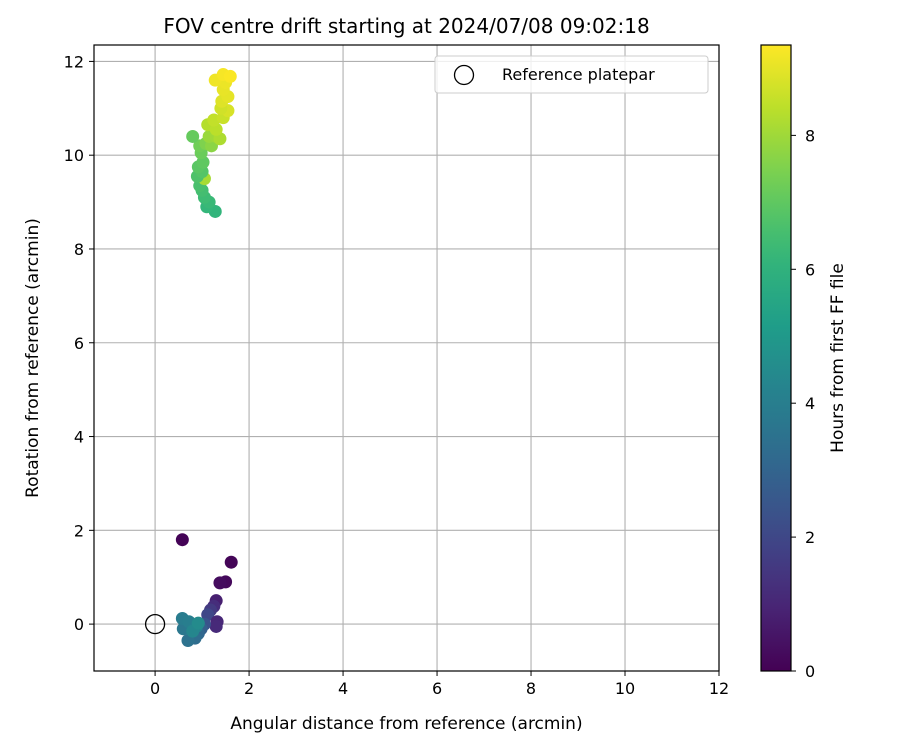  Describe the element at coordinates (437, 688) in the screenshot. I see `x-tick-label: 6` at that location.